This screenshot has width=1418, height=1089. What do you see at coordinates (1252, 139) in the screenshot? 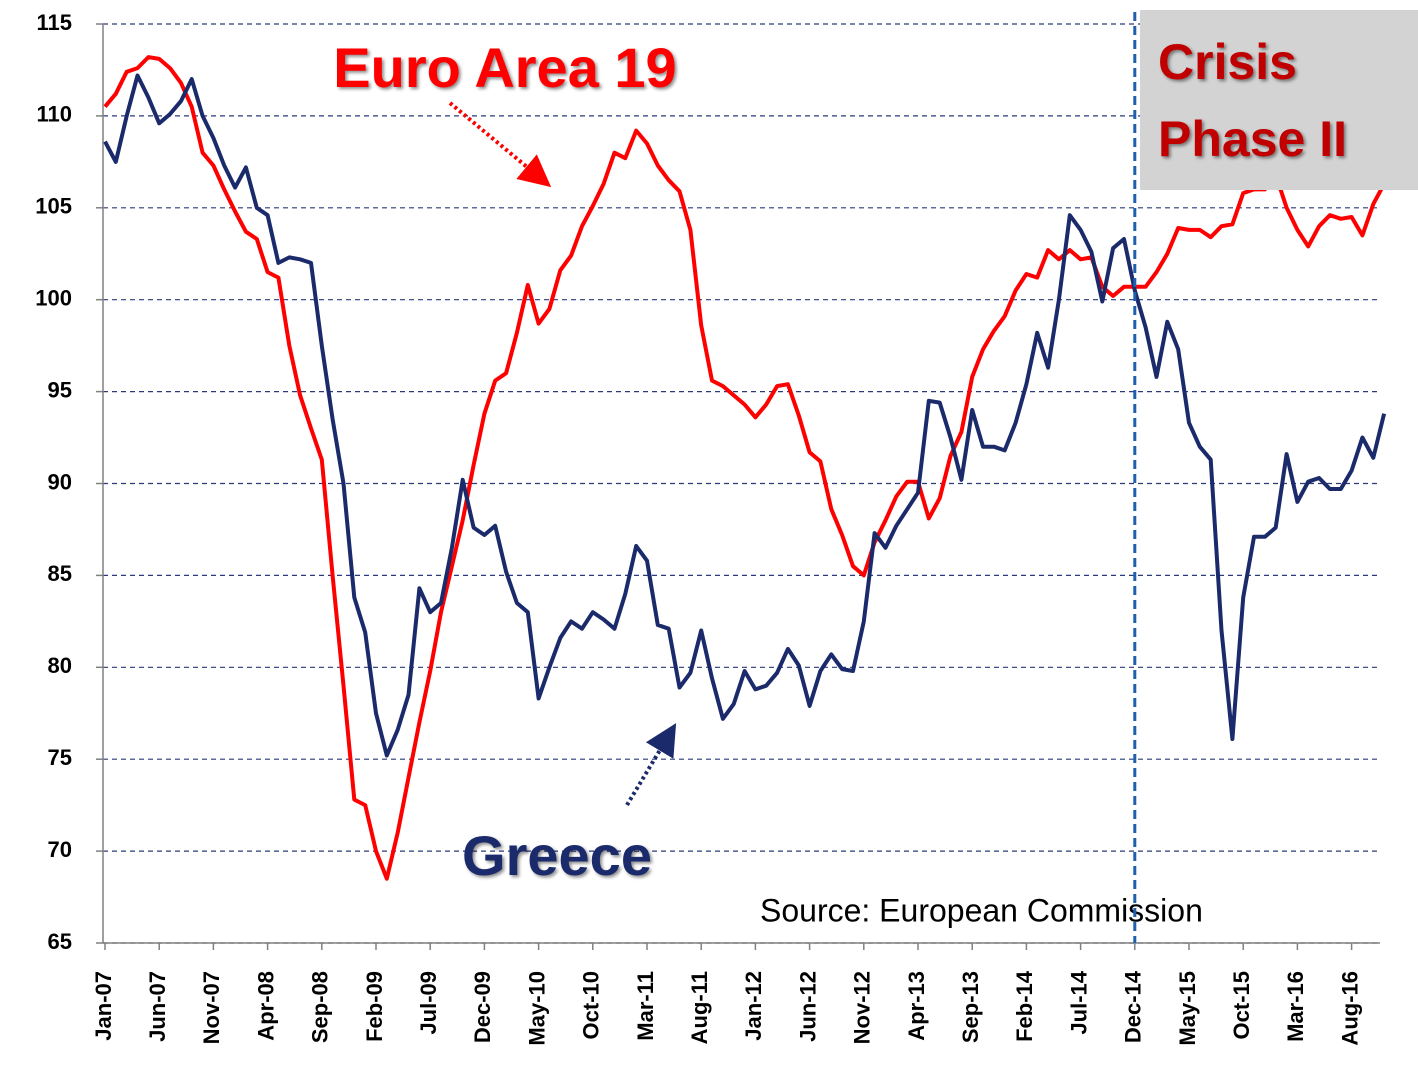
I see `phase-label: Phase II` at bounding box center [1252, 139].